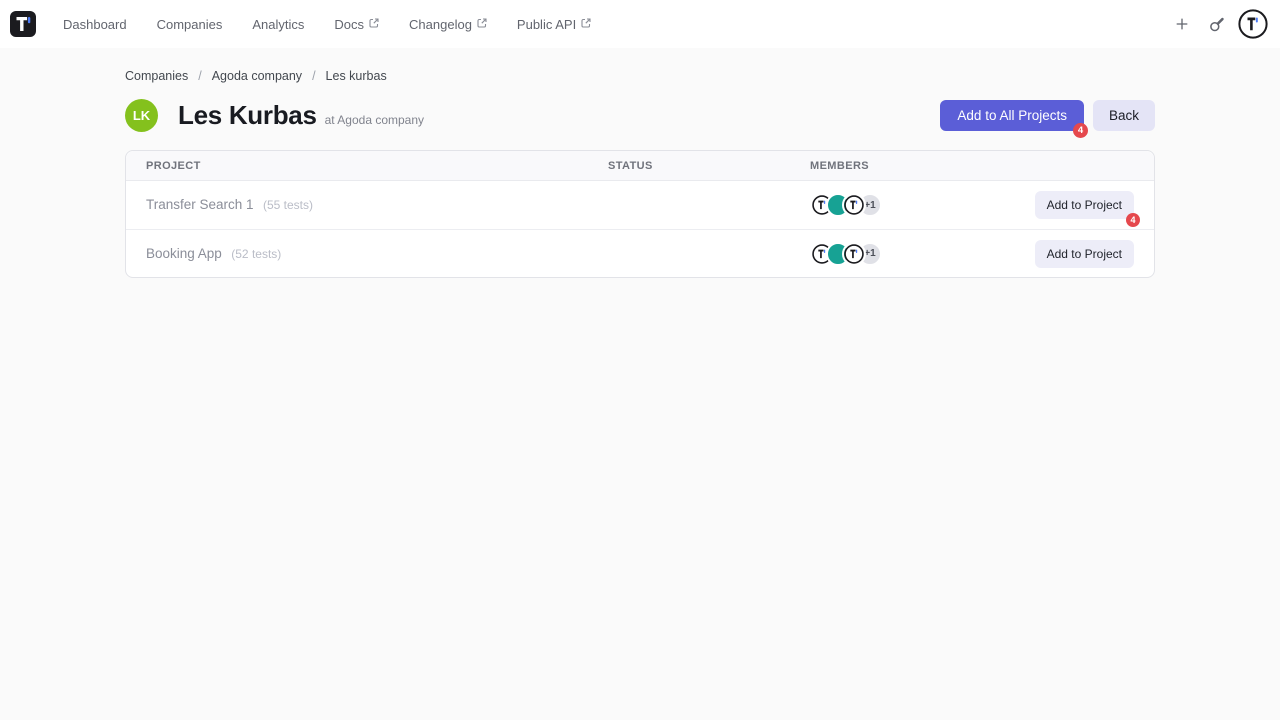 The width and height of the screenshot is (1280, 720). Describe the element at coordinates (200, 204) in the screenshot. I see `project-name: Transfer Search 1` at that location.